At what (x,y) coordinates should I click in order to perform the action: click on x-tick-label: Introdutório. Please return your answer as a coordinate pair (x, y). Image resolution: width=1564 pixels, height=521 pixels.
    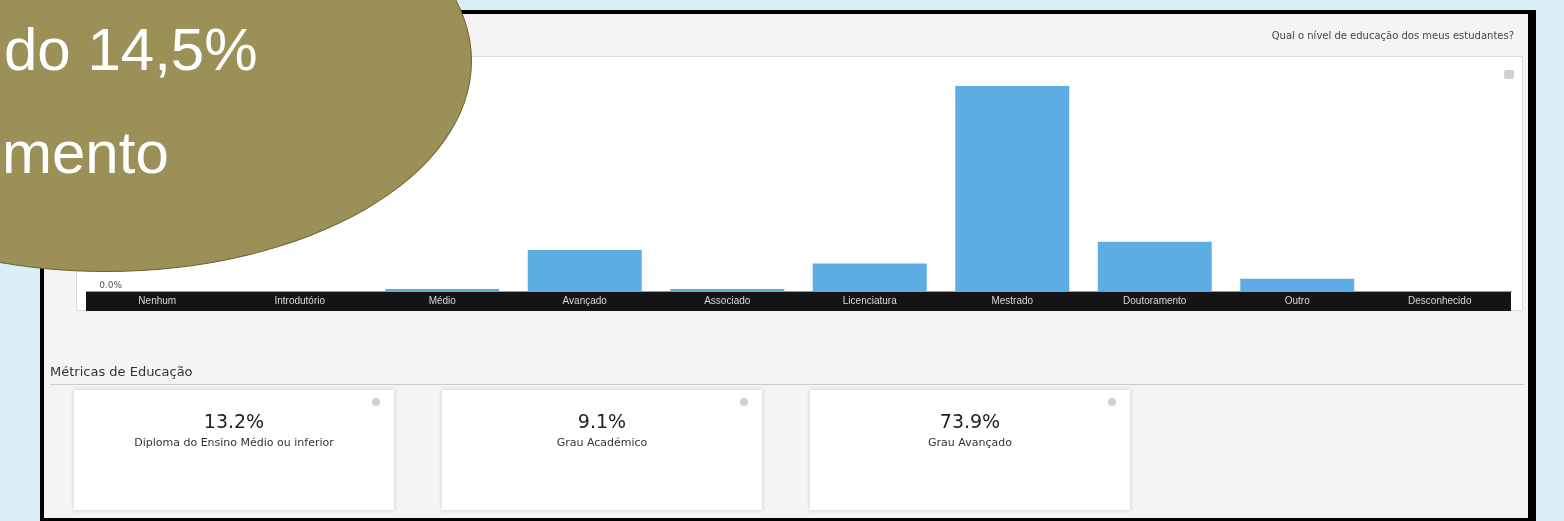
    Looking at the image, I should click on (300, 300).